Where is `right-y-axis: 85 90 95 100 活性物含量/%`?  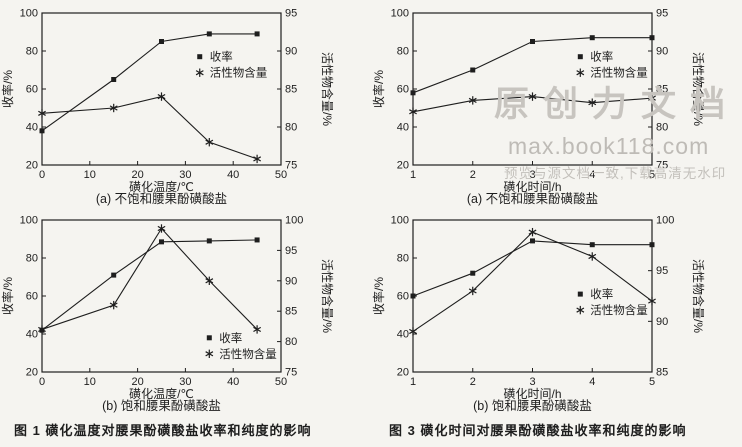 right-y-axis: 85 90 95 100 活性物含量/% is located at coordinates (677, 297).